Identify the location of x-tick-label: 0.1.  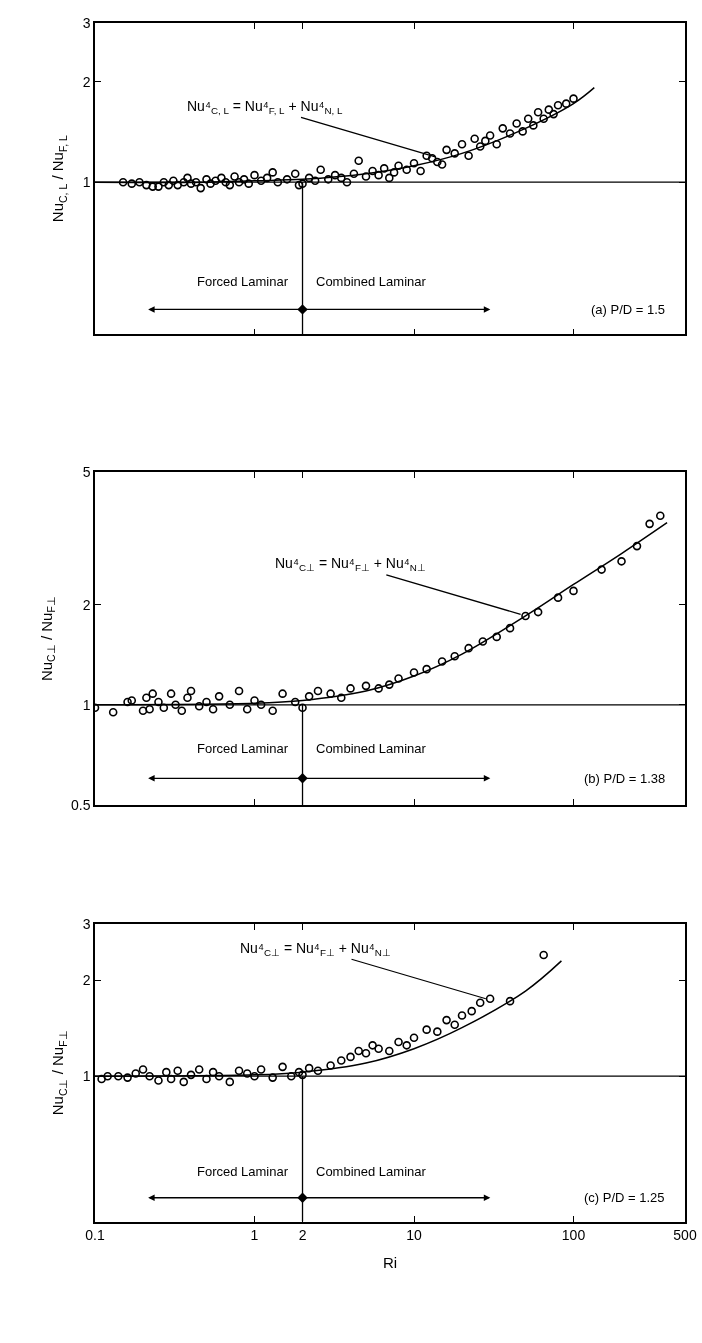
(95, 1235).